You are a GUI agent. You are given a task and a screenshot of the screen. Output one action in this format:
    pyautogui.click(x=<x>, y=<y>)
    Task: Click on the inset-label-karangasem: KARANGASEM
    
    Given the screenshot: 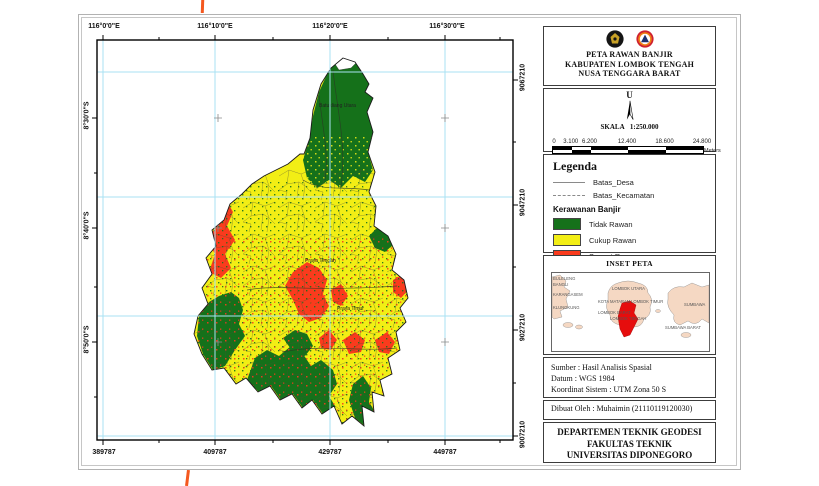 What is the action you would take?
    pyautogui.click(x=568, y=294)
    